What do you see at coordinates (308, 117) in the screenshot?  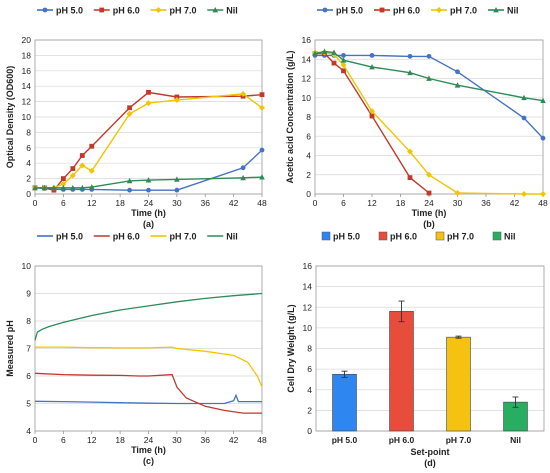 I see `y-tick-label: 8` at bounding box center [308, 117].